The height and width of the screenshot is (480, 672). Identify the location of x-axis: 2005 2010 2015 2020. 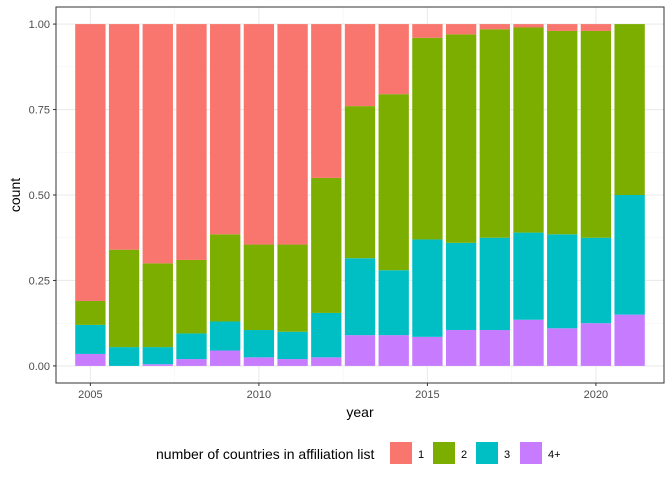
(343, 392).